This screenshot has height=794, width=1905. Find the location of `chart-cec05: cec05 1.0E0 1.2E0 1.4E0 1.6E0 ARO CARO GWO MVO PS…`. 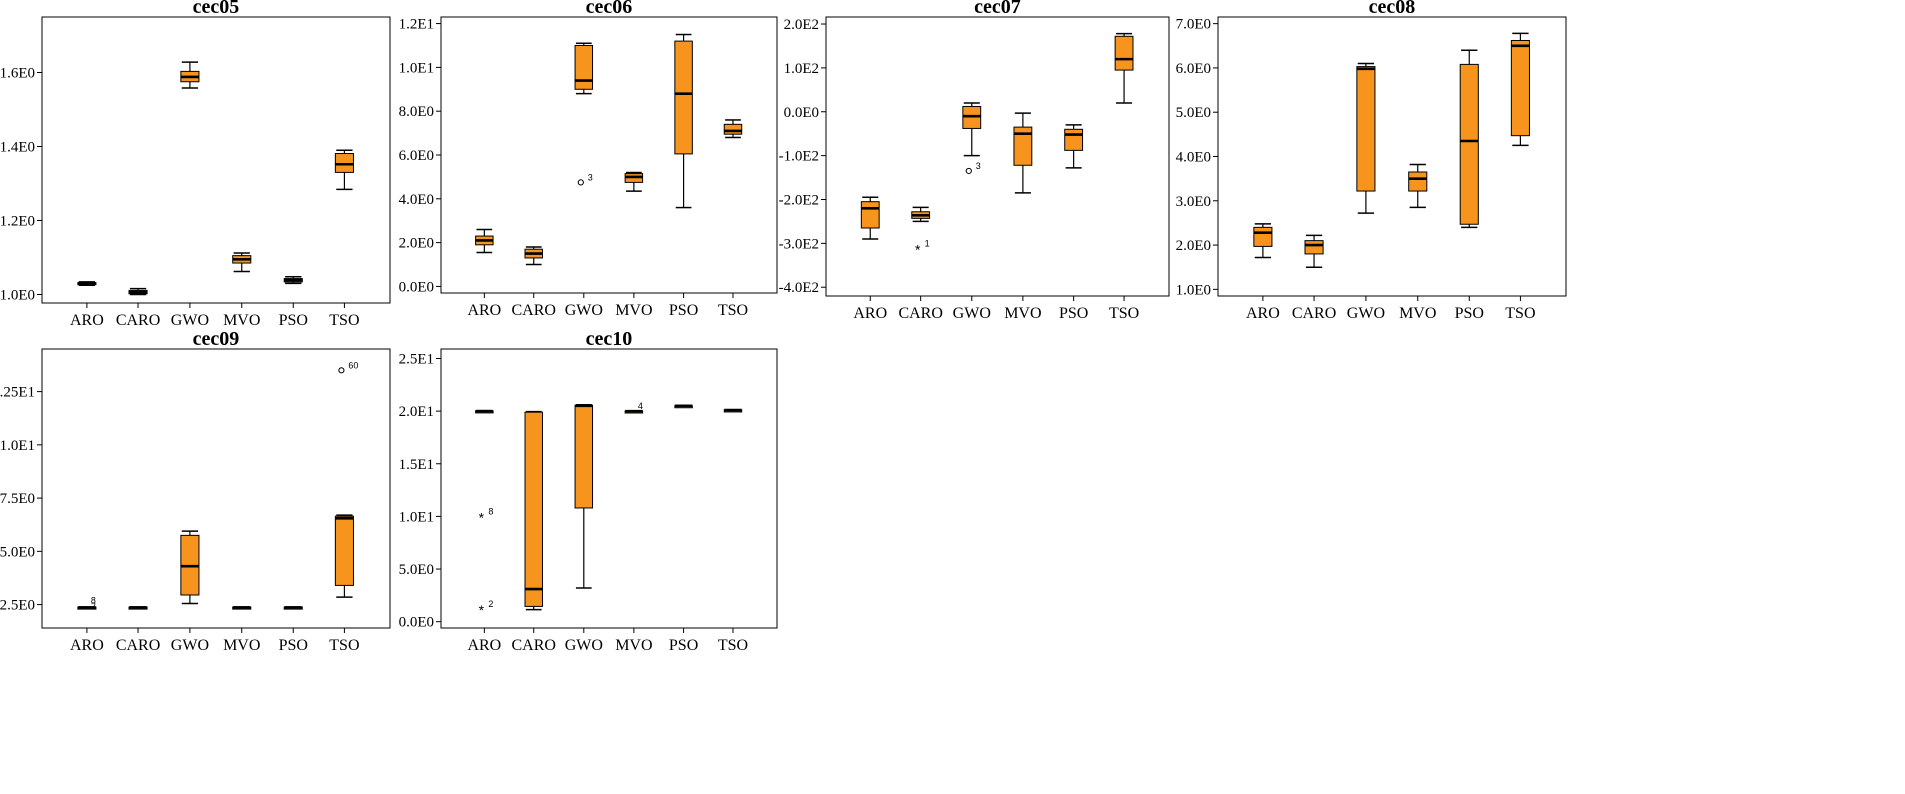

chart-cec05: cec05 1.0E0 1.2E0 1.4E0 1.6E0 ARO CARO GWO MVO PS… is located at coordinates (195, 164).